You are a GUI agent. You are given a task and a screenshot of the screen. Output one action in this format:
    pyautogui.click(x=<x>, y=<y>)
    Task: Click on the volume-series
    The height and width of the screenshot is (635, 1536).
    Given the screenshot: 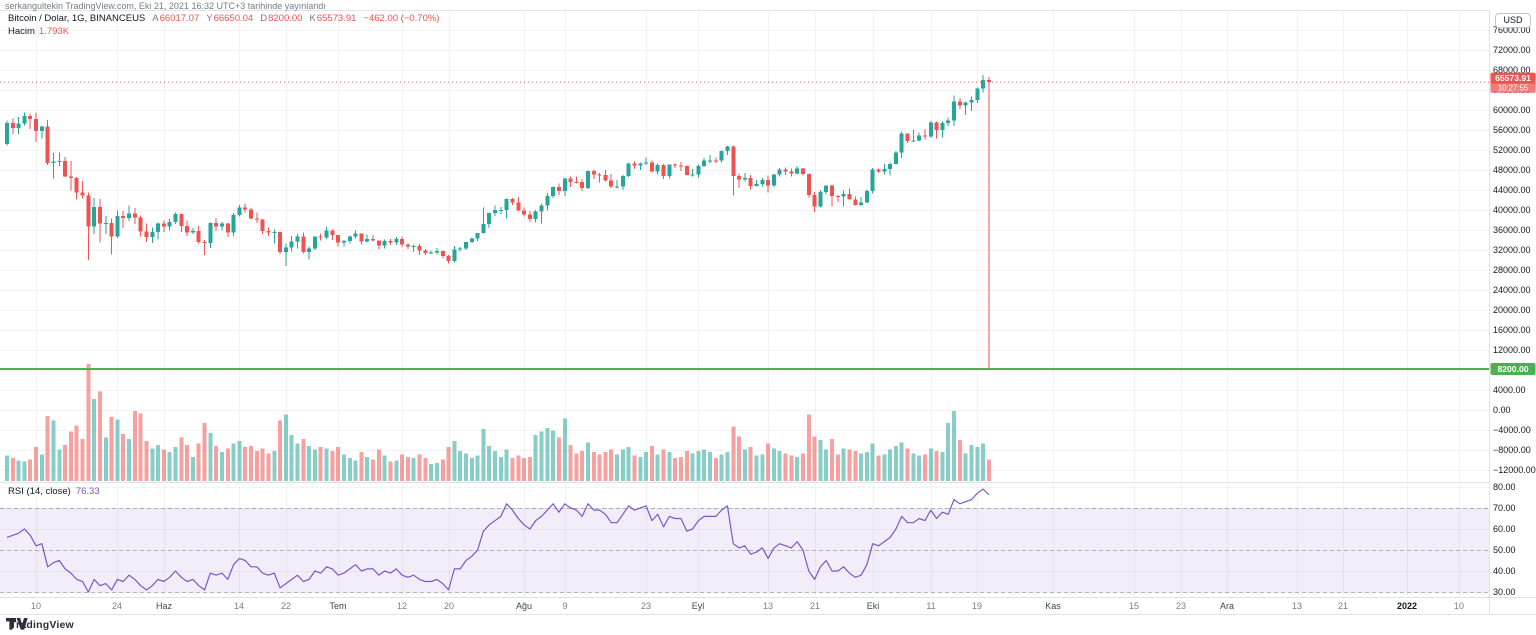 What is the action you would take?
    pyautogui.click(x=498, y=422)
    